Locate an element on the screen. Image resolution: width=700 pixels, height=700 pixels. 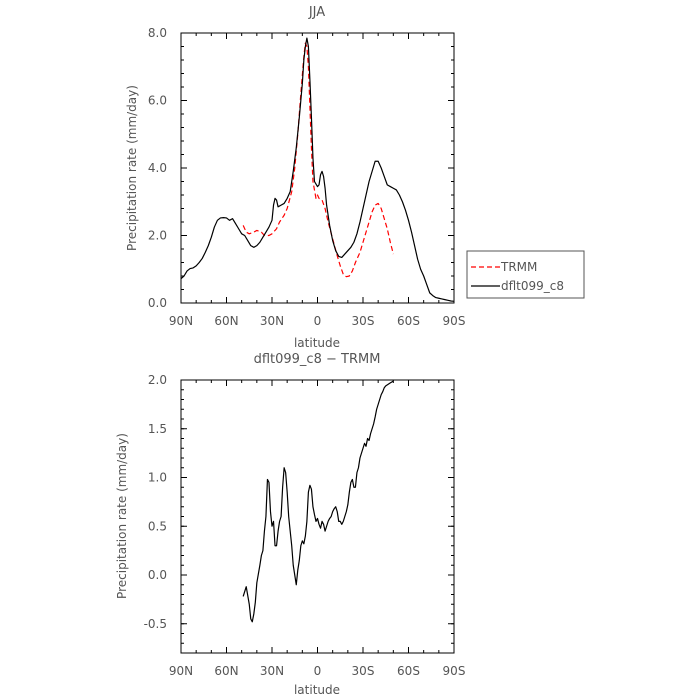
bottom-panel-x-tick-labels: 90N 60N 30N 0 30S 60S 90S is located at coordinates (317, 671).